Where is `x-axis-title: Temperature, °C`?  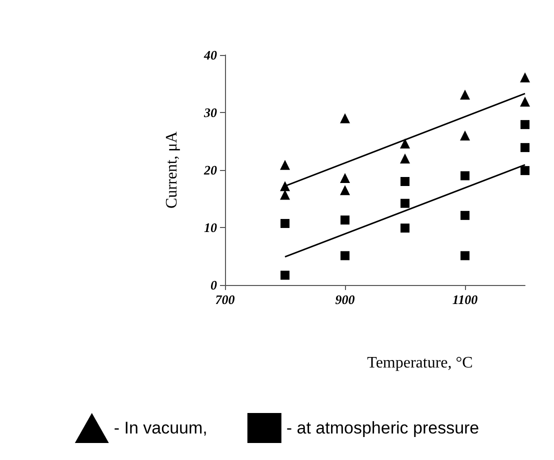
x-axis-title: Temperature, °C is located at coordinates (420, 363).